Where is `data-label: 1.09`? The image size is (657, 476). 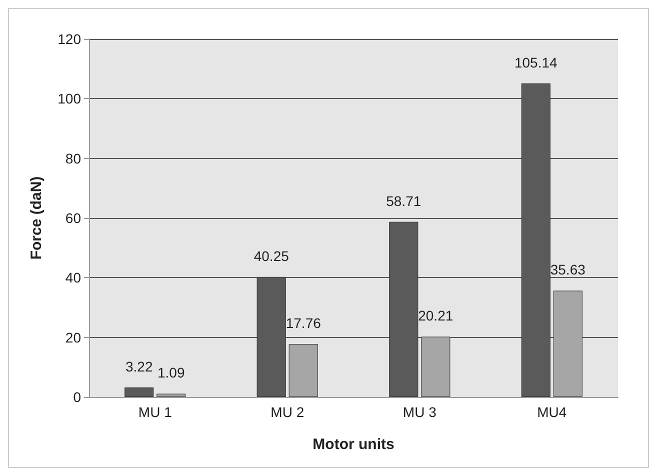 data-label: 1.09 is located at coordinates (171, 372).